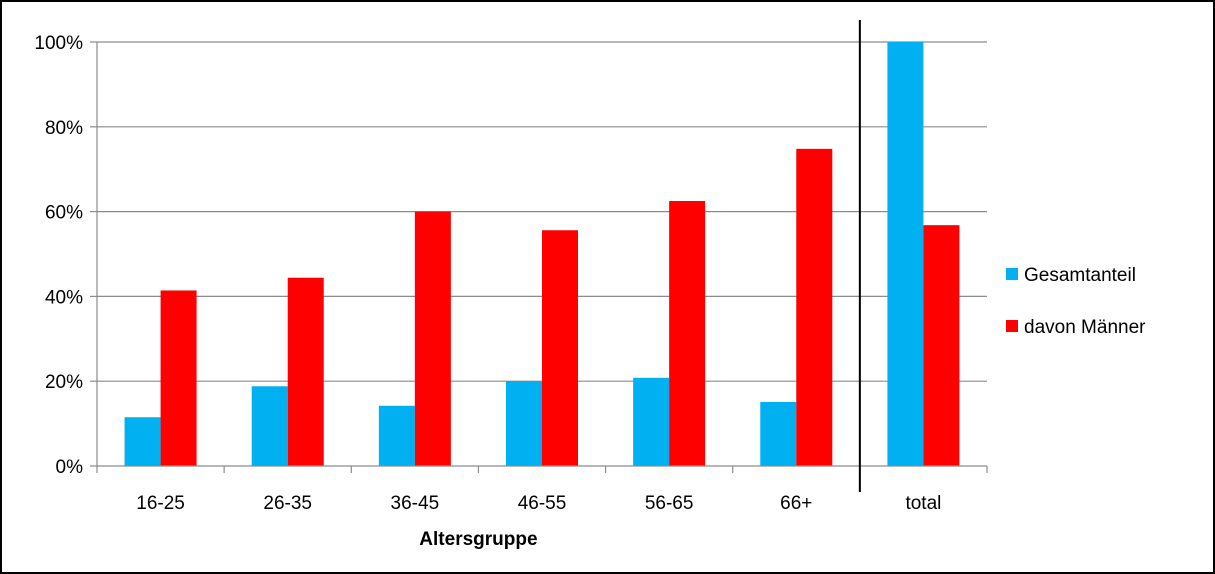  I want to click on bar-gesamtanteil-66+, so click(778, 433).